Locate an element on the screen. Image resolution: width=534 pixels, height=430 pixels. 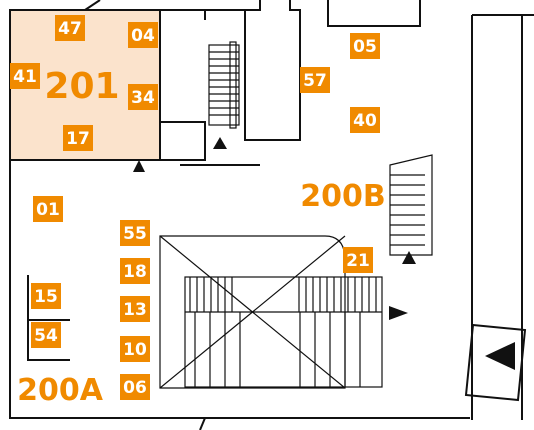
stairs-upper is located at coordinates (224, 85).